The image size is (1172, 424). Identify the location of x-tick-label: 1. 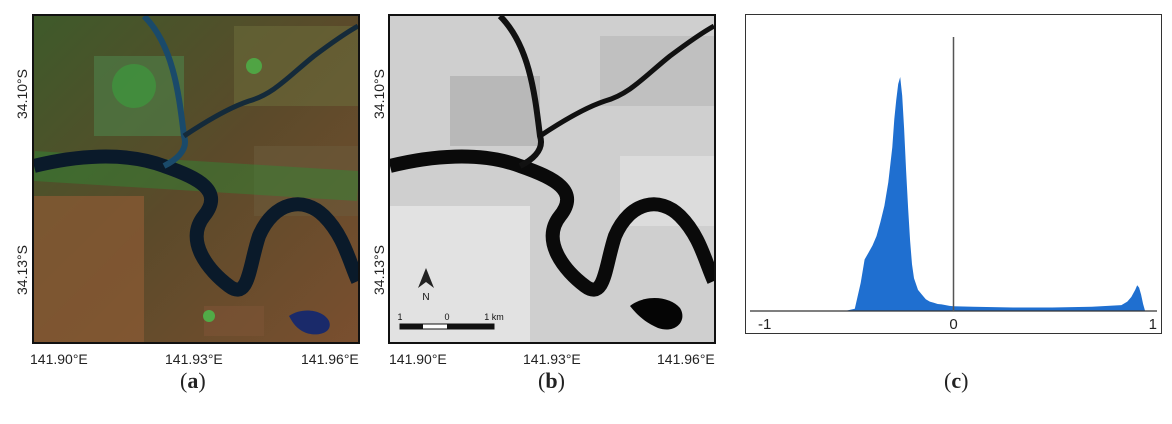
(1153, 324).